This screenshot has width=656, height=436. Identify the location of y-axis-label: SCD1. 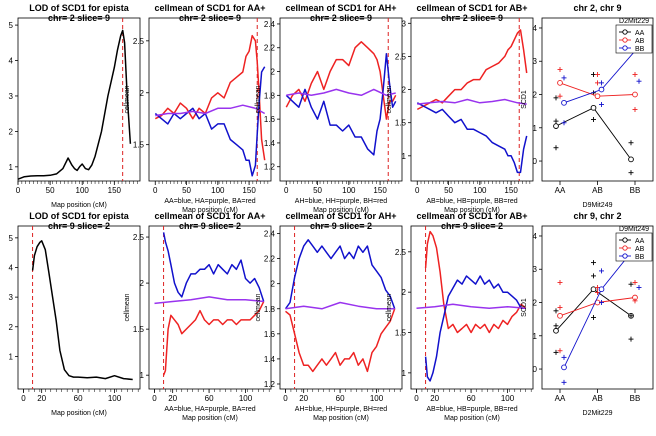
(524, 307).